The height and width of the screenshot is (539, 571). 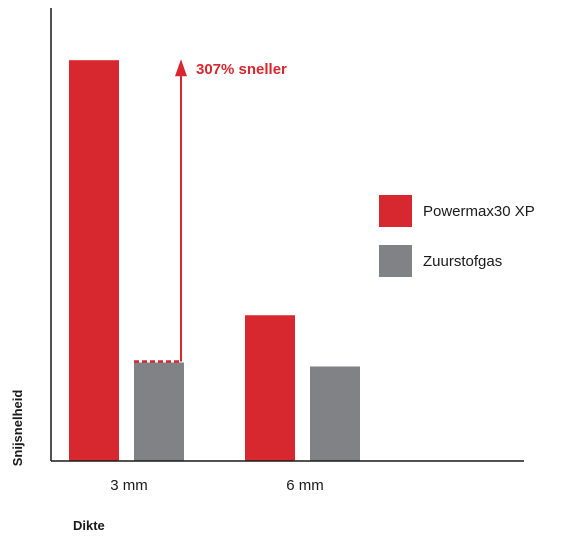 What do you see at coordinates (89, 525) in the screenshot?
I see `x-axis-title: Dikte` at bounding box center [89, 525].